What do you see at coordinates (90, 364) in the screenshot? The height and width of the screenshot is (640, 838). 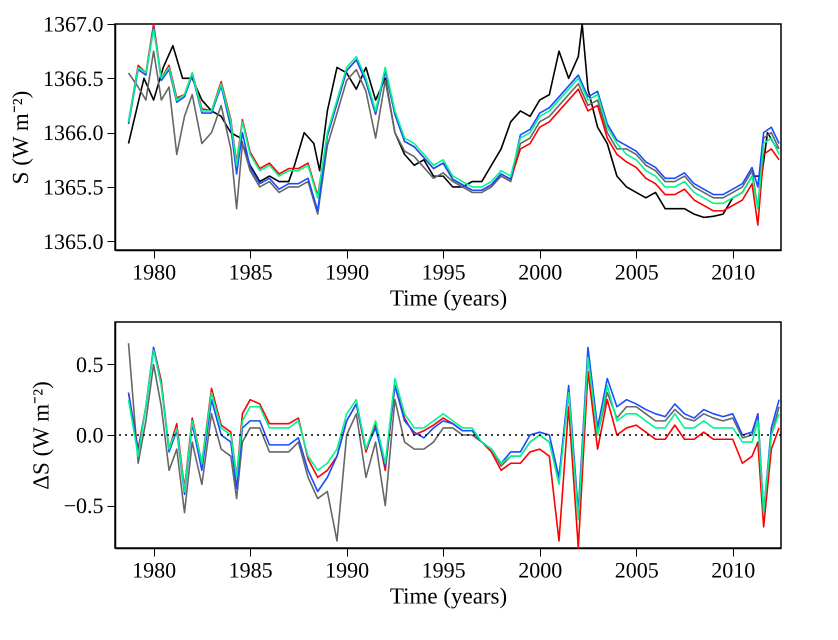 I see `y-tick-label: 0.5` at bounding box center [90, 364].